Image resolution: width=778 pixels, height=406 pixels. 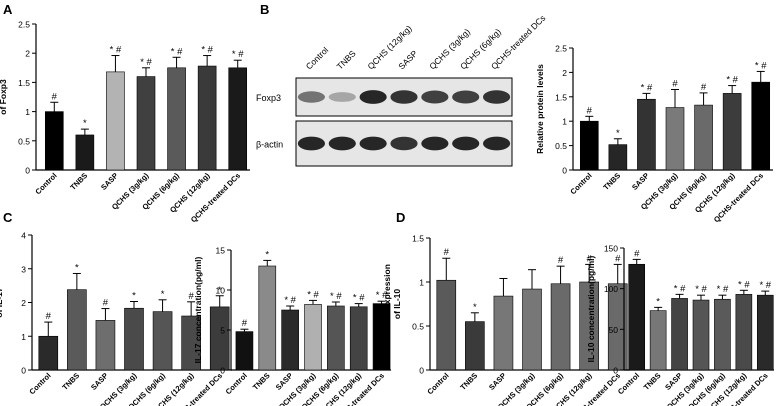 What do you see at coordinates (738, 197) in the screenshot?
I see `x-tick-label: QCHS-treated DCs` at bounding box center [738, 197].